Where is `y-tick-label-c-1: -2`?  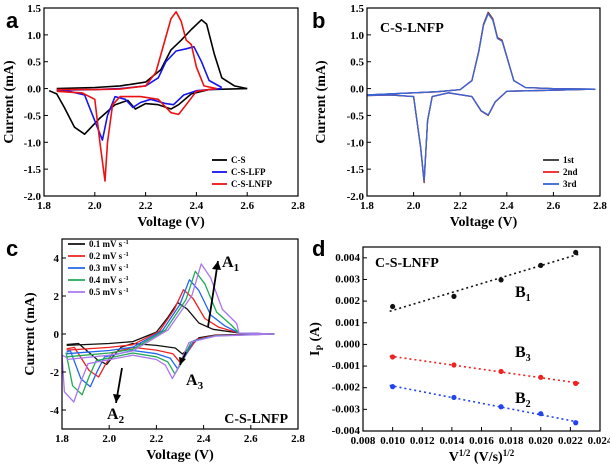 y-tick-label-c-1: -2 is located at coordinates (55, 373).